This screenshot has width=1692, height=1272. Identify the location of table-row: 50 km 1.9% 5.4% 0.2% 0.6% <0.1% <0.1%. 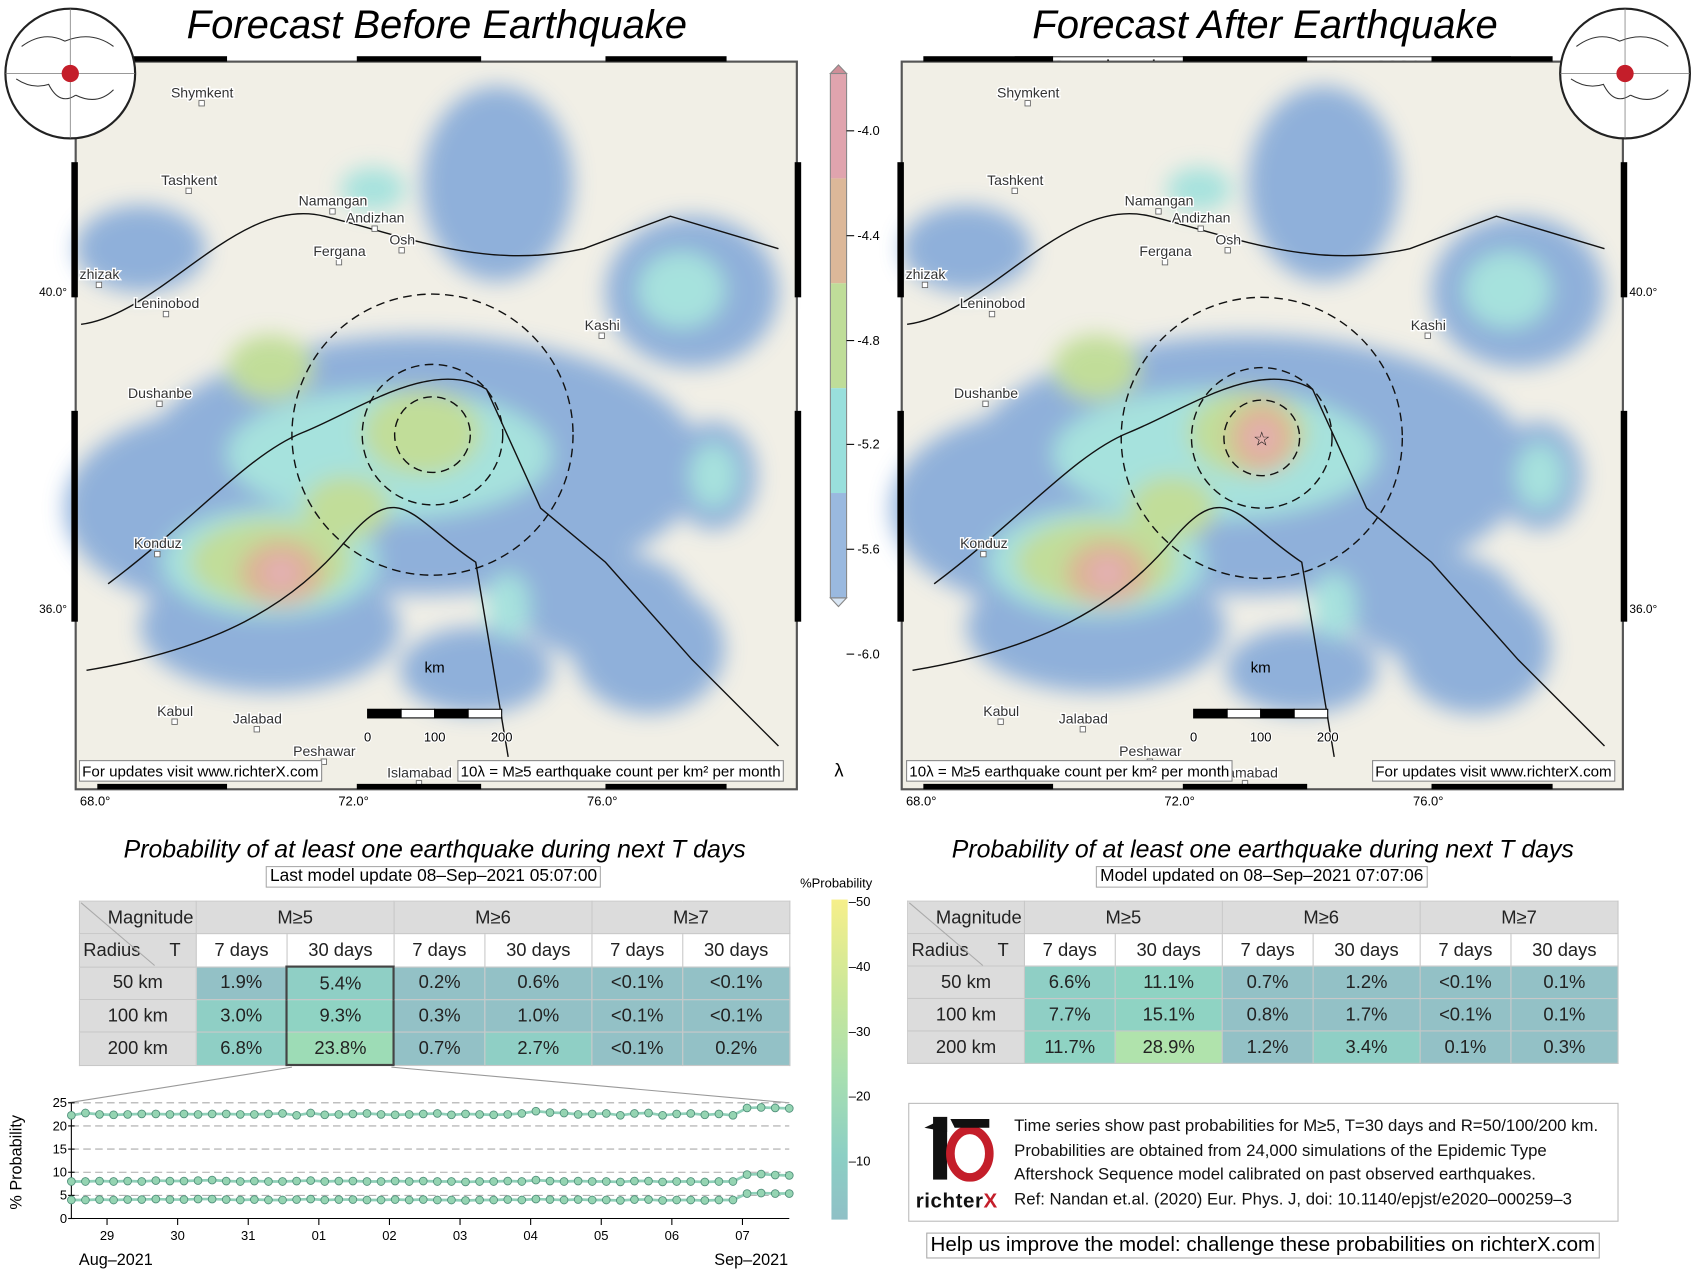
(434, 983).